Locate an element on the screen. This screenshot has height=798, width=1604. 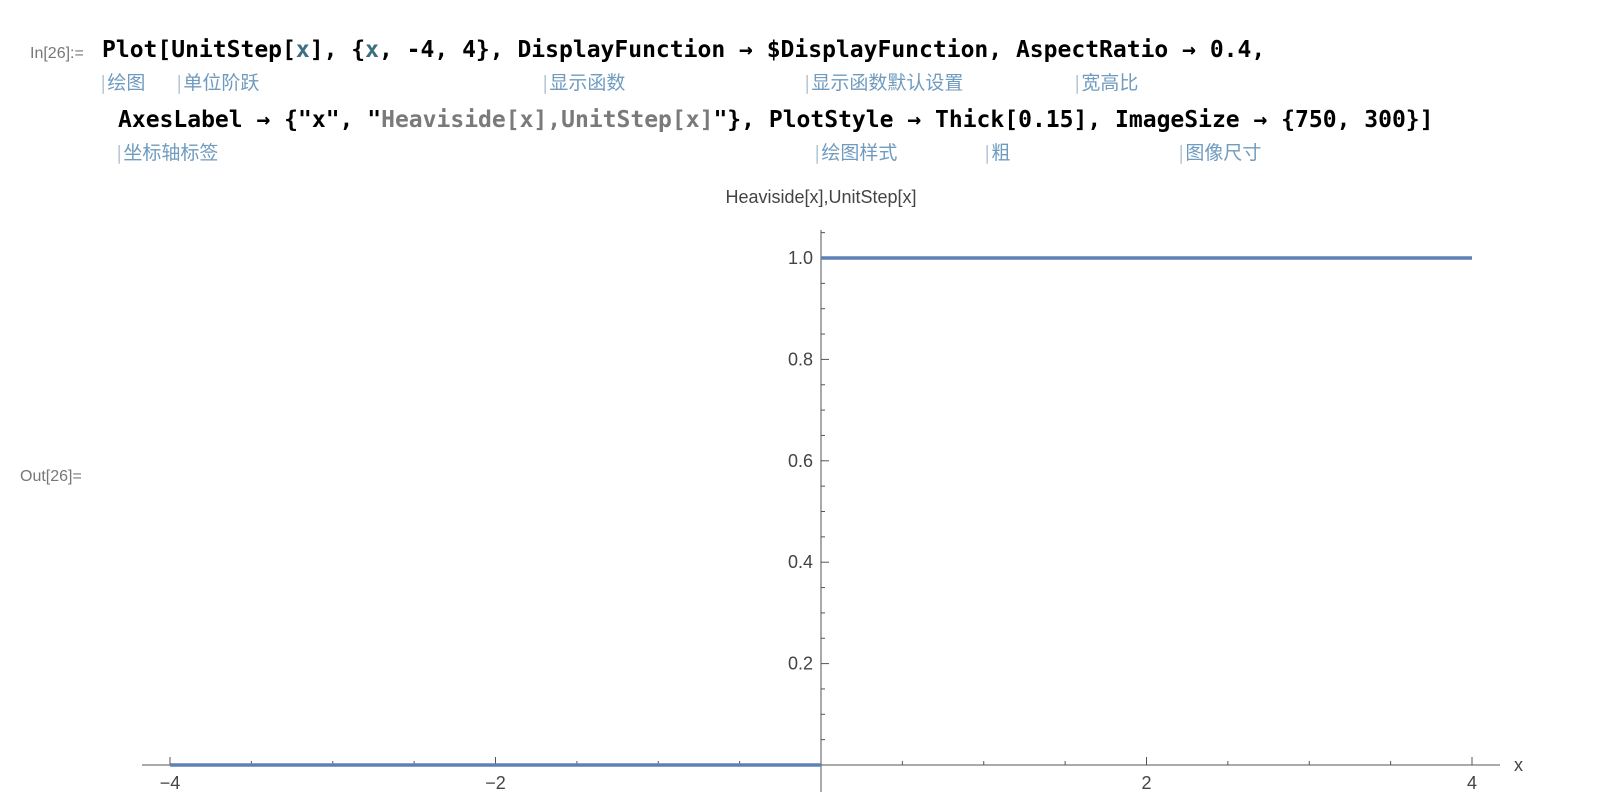
annotation-thick: |粗 is located at coordinates (997, 153).